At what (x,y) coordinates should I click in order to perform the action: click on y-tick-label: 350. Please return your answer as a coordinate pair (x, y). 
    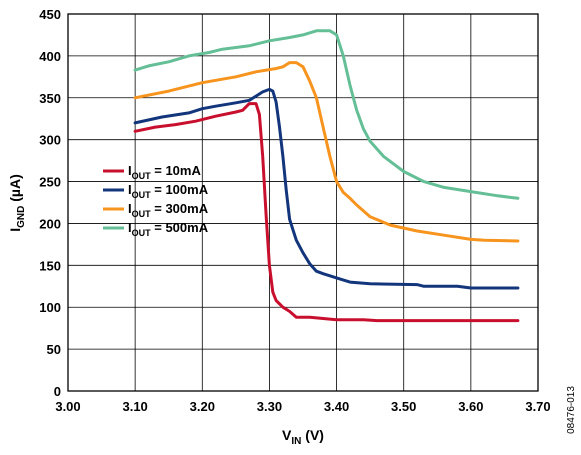
    Looking at the image, I should click on (50, 98).